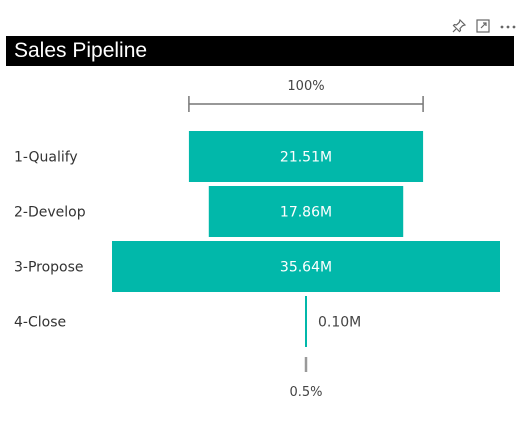 The height and width of the screenshot is (437, 525). I want to click on top-percent-label: 100%, so click(305, 86).